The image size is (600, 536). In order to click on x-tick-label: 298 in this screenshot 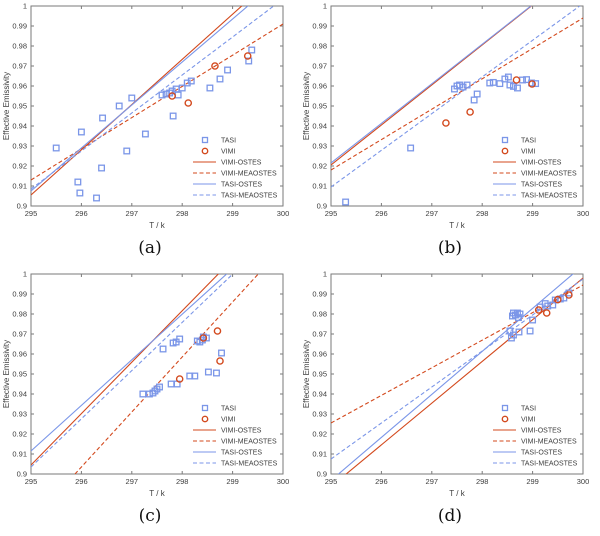, I will do `click(182, 481)`.